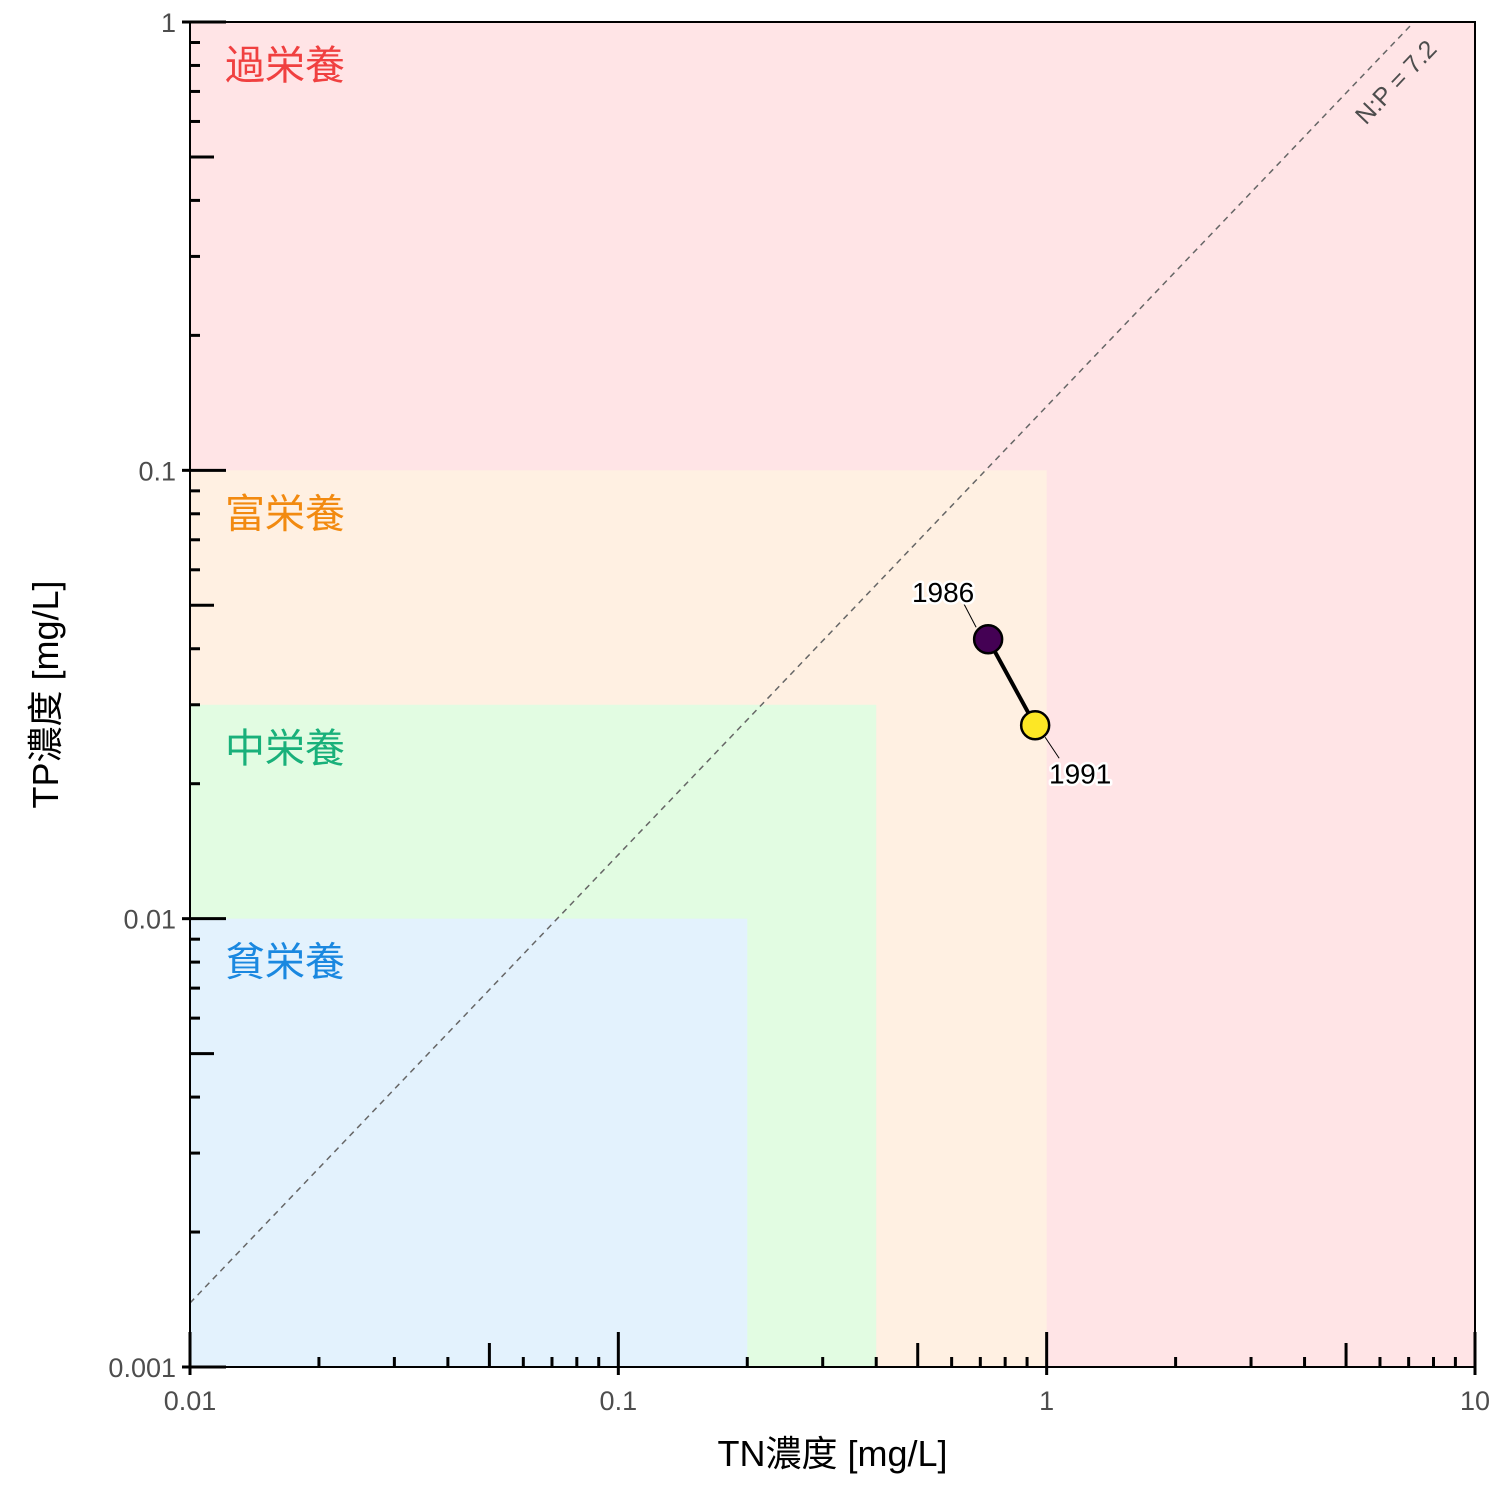 Image resolution: width=1500 pixels, height=1500 pixels. I want to click on y-axis-title: TP濃度 [mg/L], so click(45, 694).